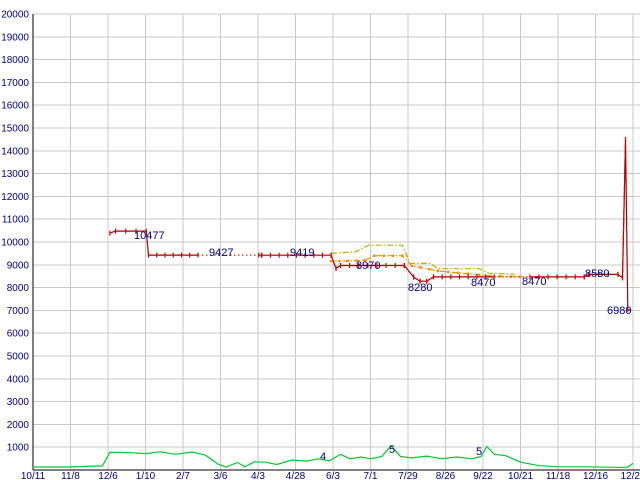 This screenshot has width=640, height=480. What do you see at coordinates (595, 475) in the screenshot?
I see `x-axis-label: 12/16` at bounding box center [595, 475].